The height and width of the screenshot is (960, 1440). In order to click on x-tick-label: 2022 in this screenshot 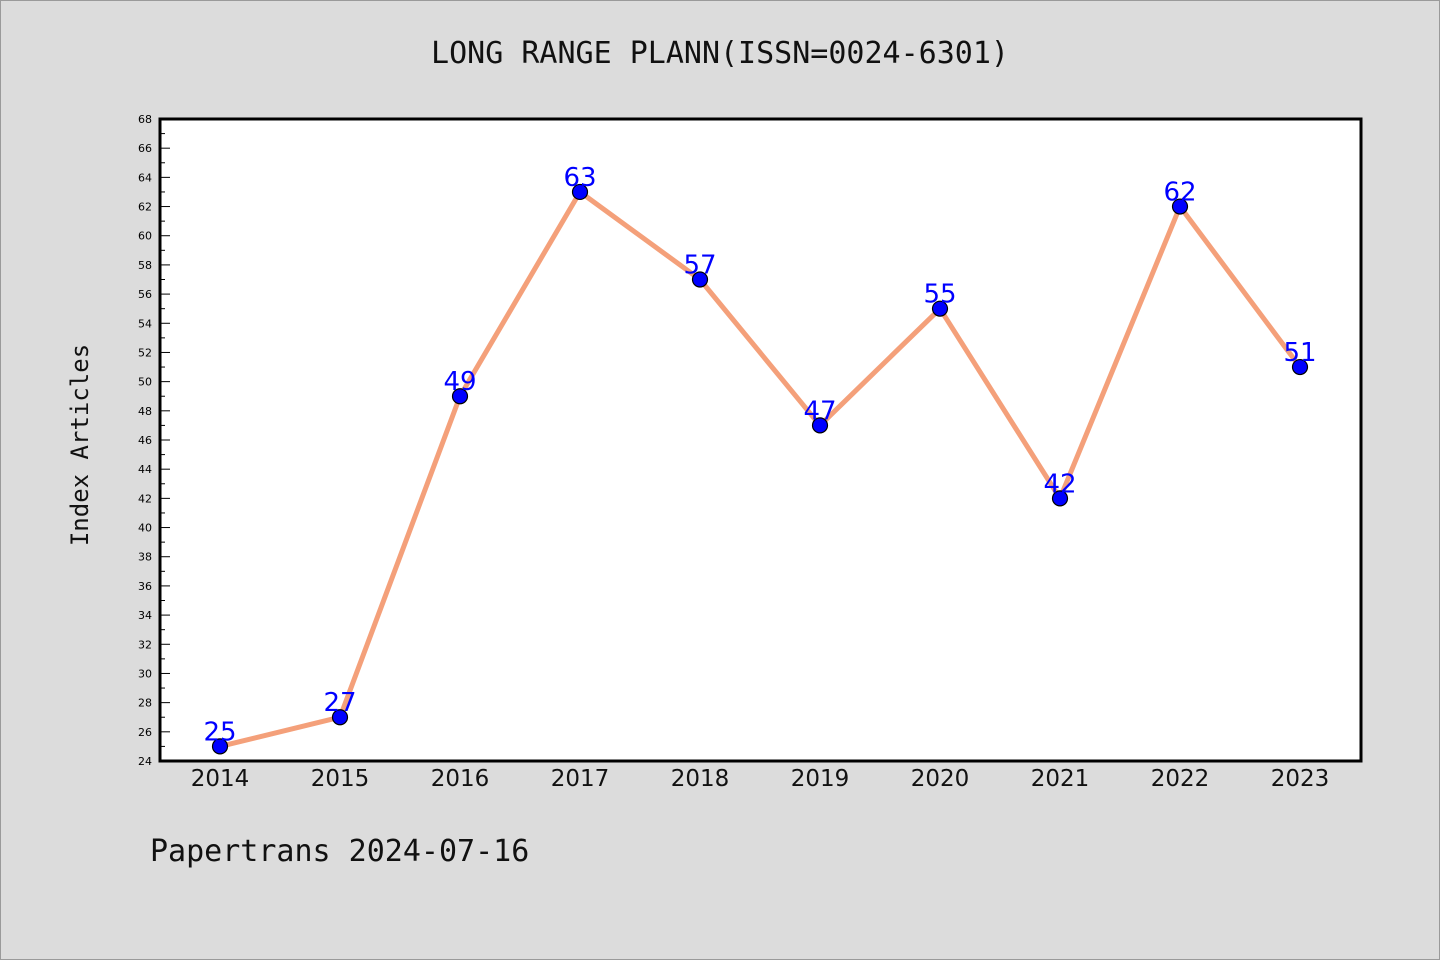, I will do `click(1180, 779)`.